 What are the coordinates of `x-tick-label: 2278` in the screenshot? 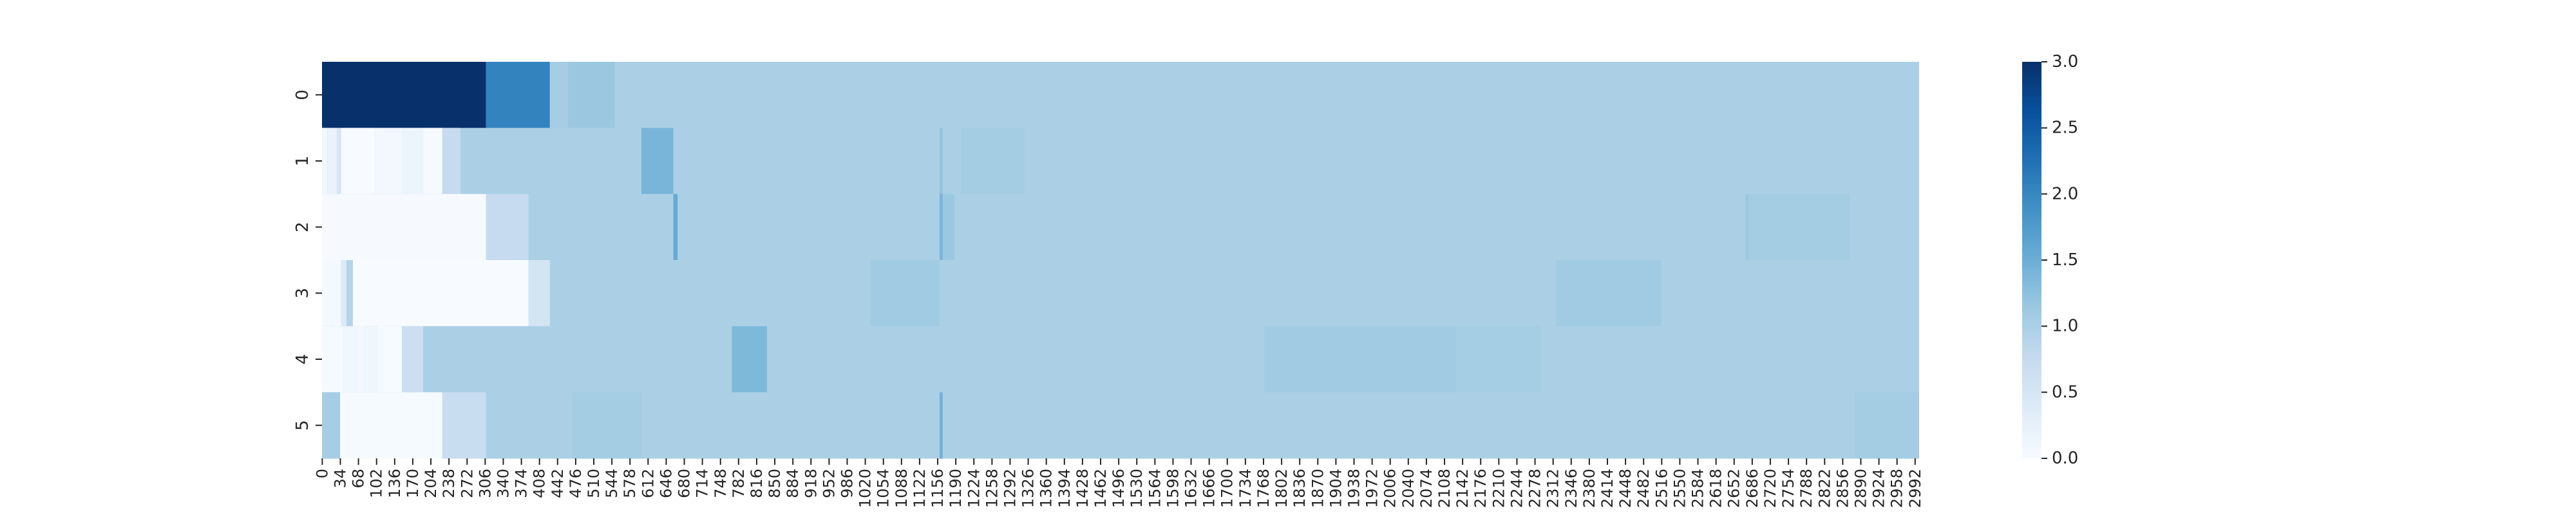 It's located at (1535, 489).